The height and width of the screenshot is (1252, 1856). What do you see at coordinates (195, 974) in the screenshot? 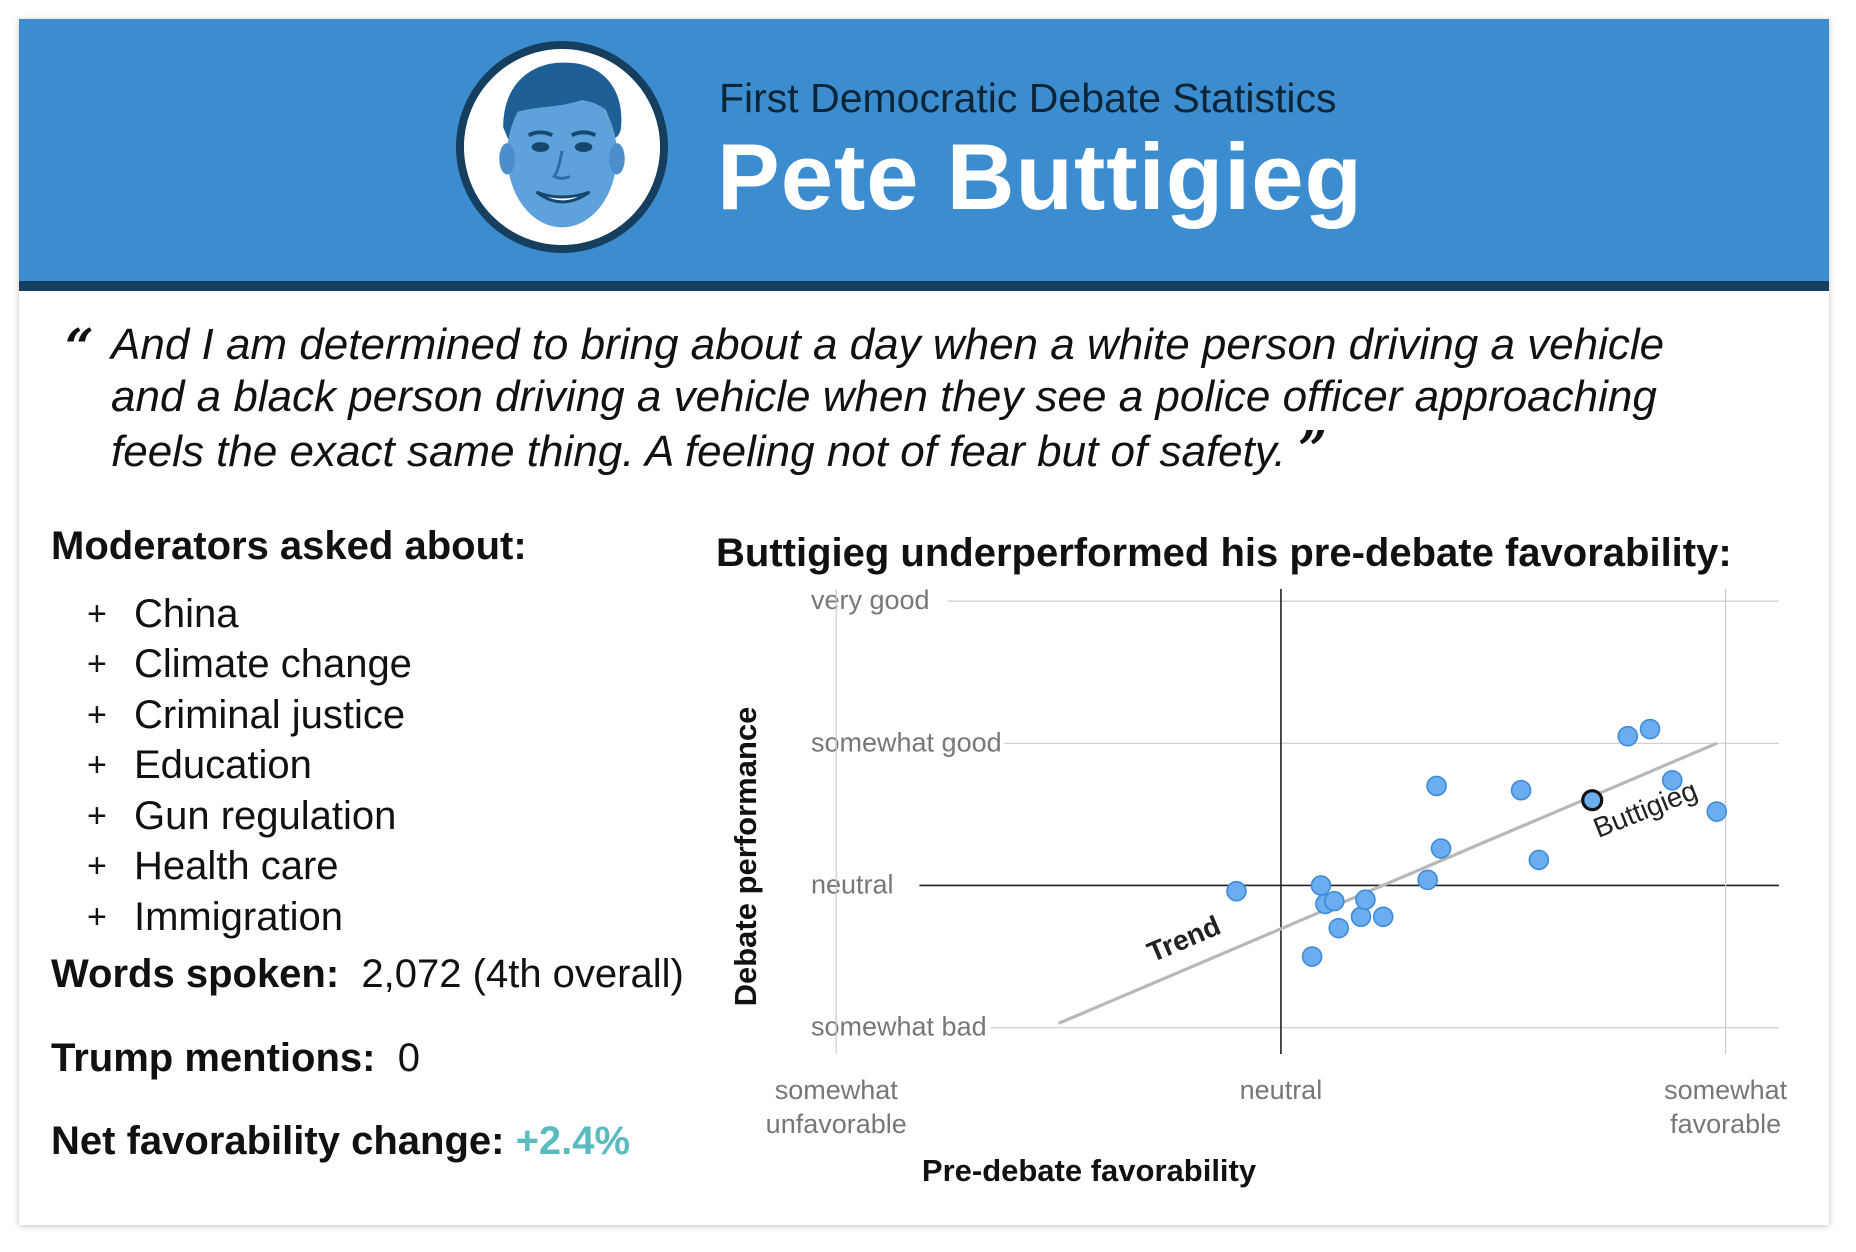
I see `words-spoken-label: Words spoken:` at bounding box center [195, 974].